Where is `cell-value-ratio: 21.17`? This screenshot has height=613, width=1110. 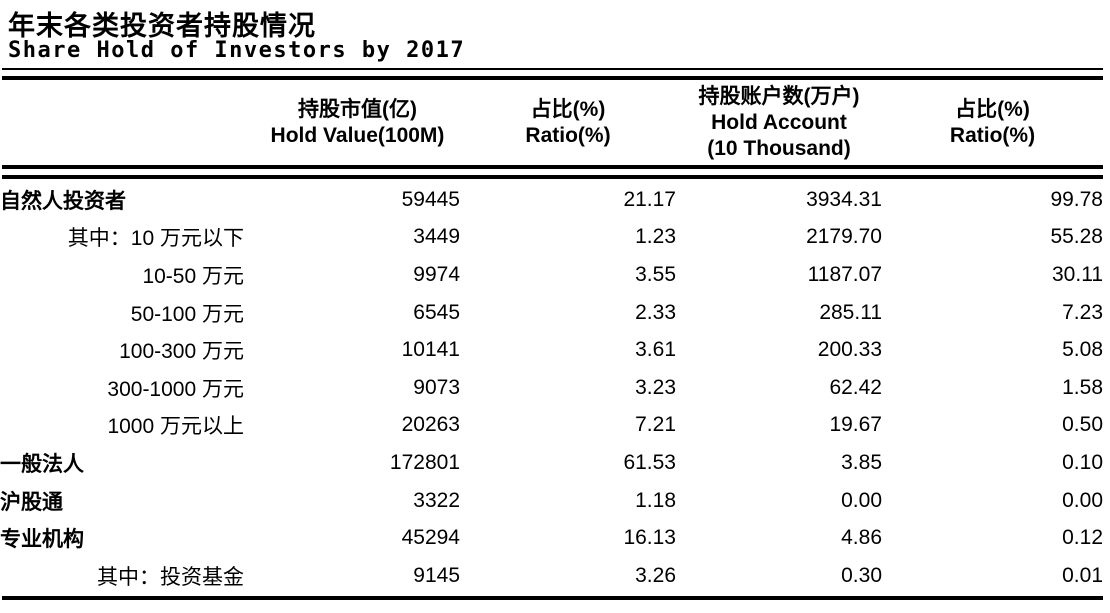
cell-value-ratio: 21.17 is located at coordinates (649, 199).